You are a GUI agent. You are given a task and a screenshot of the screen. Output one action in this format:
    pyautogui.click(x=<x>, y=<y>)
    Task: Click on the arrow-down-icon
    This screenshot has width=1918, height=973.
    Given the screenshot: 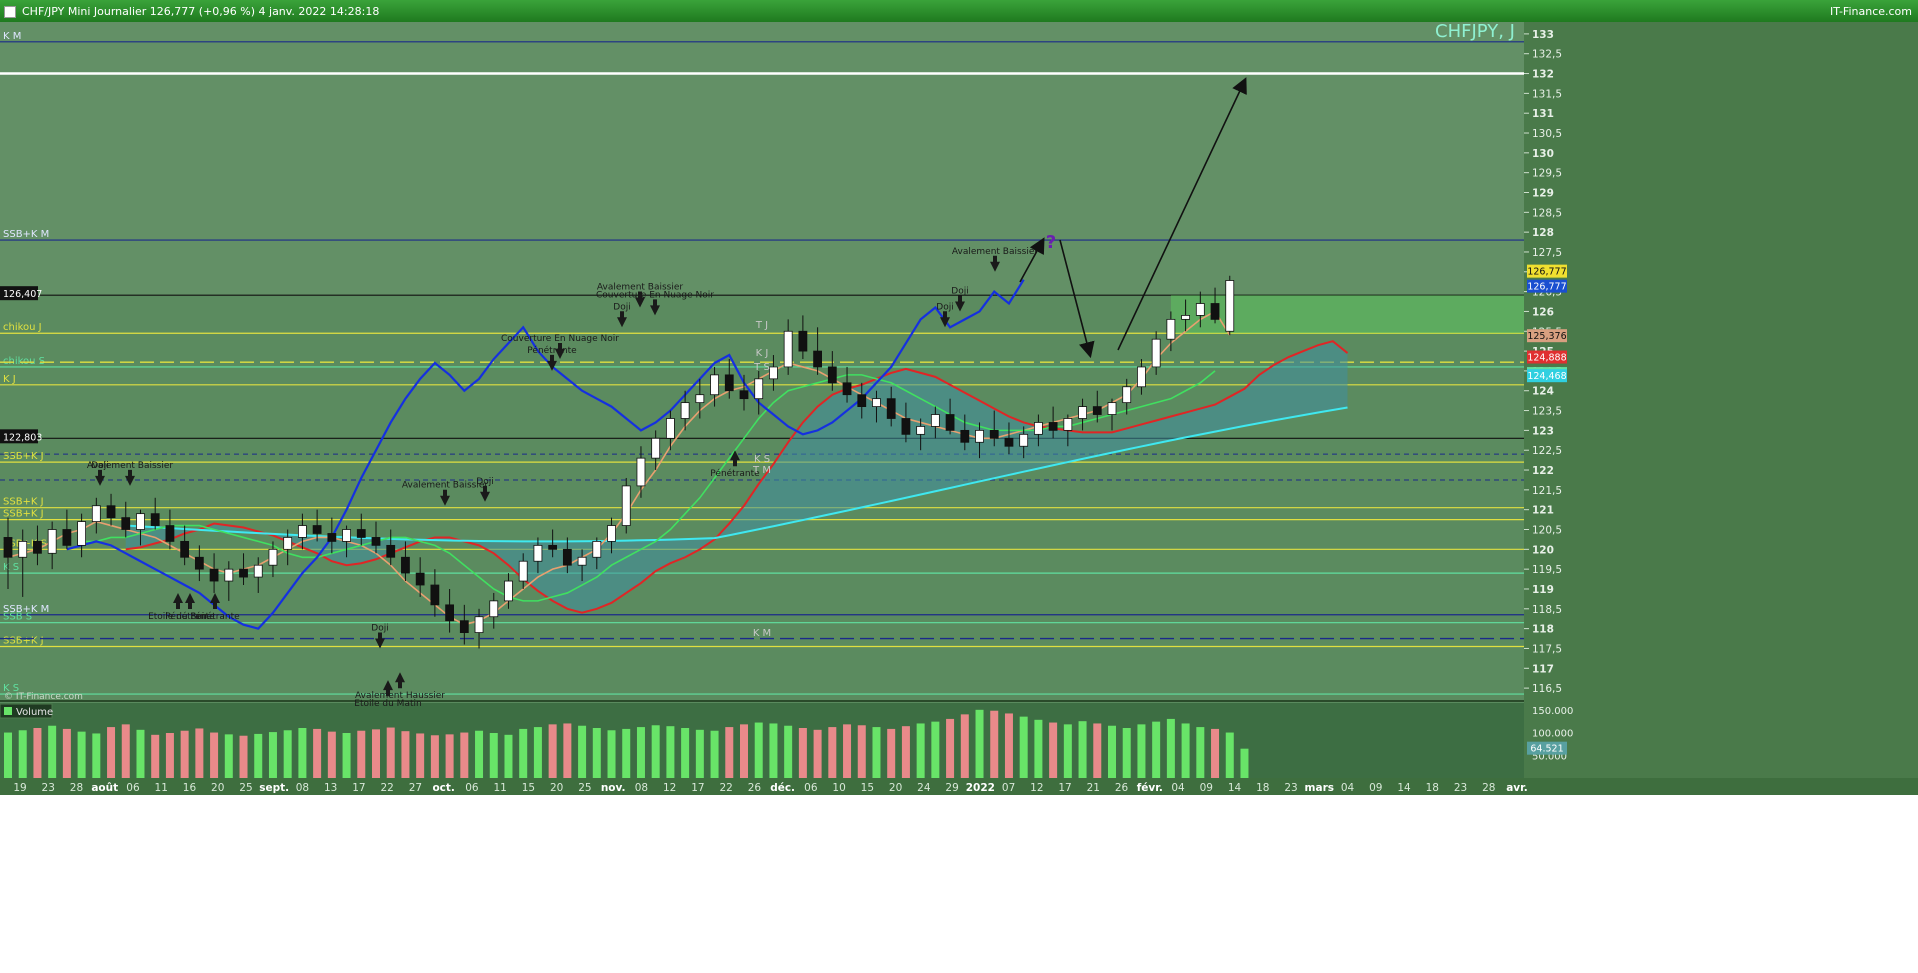 What is the action you would take?
    pyautogui.click(x=130, y=477)
    